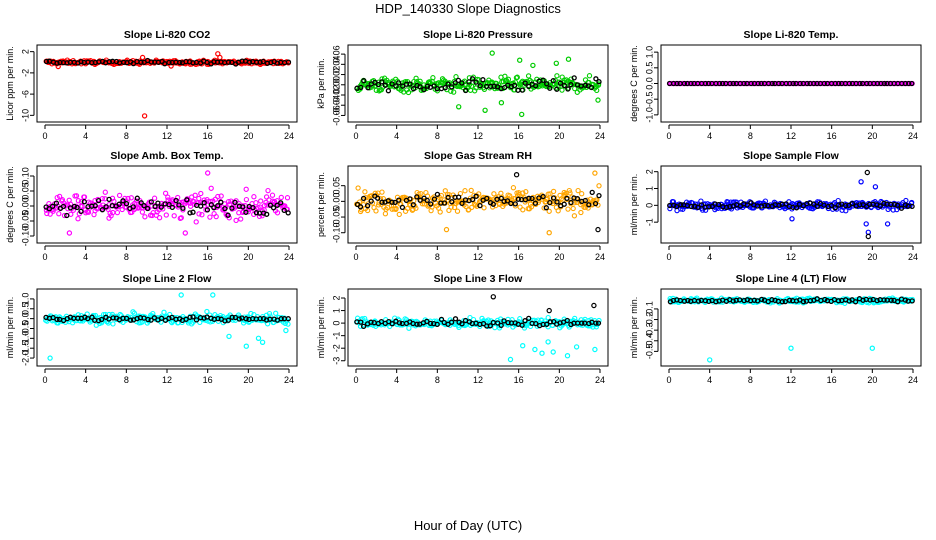 The height and width of the screenshot is (540, 936). I want to click on x-tick-label: 20, so click(872, 380).